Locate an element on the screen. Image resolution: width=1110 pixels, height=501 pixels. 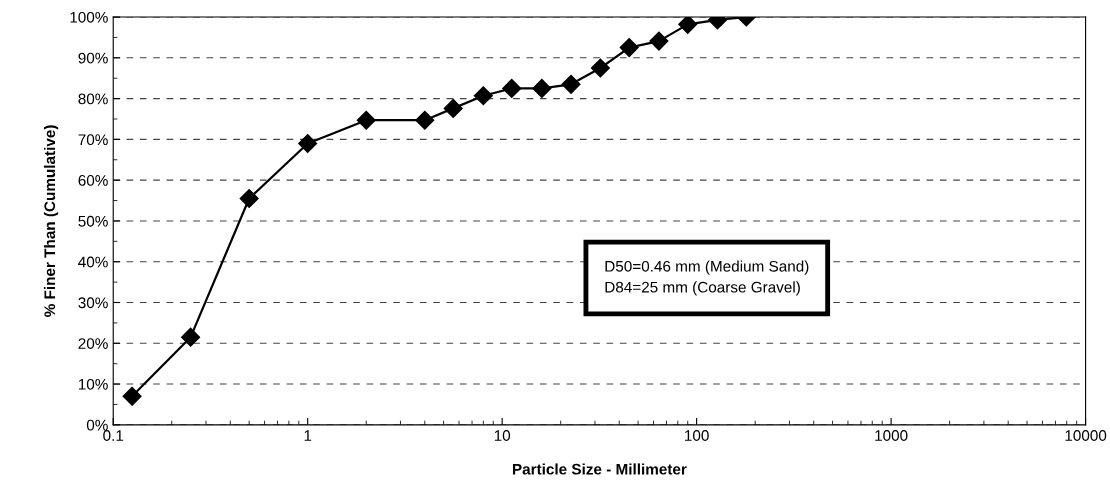
y-tick-label: 30% is located at coordinates (93, 303).